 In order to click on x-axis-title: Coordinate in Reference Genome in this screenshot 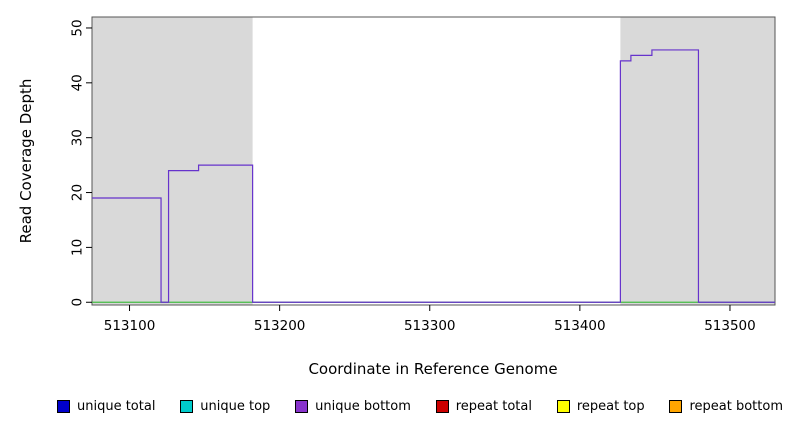, I will do `click(432, 369)`.